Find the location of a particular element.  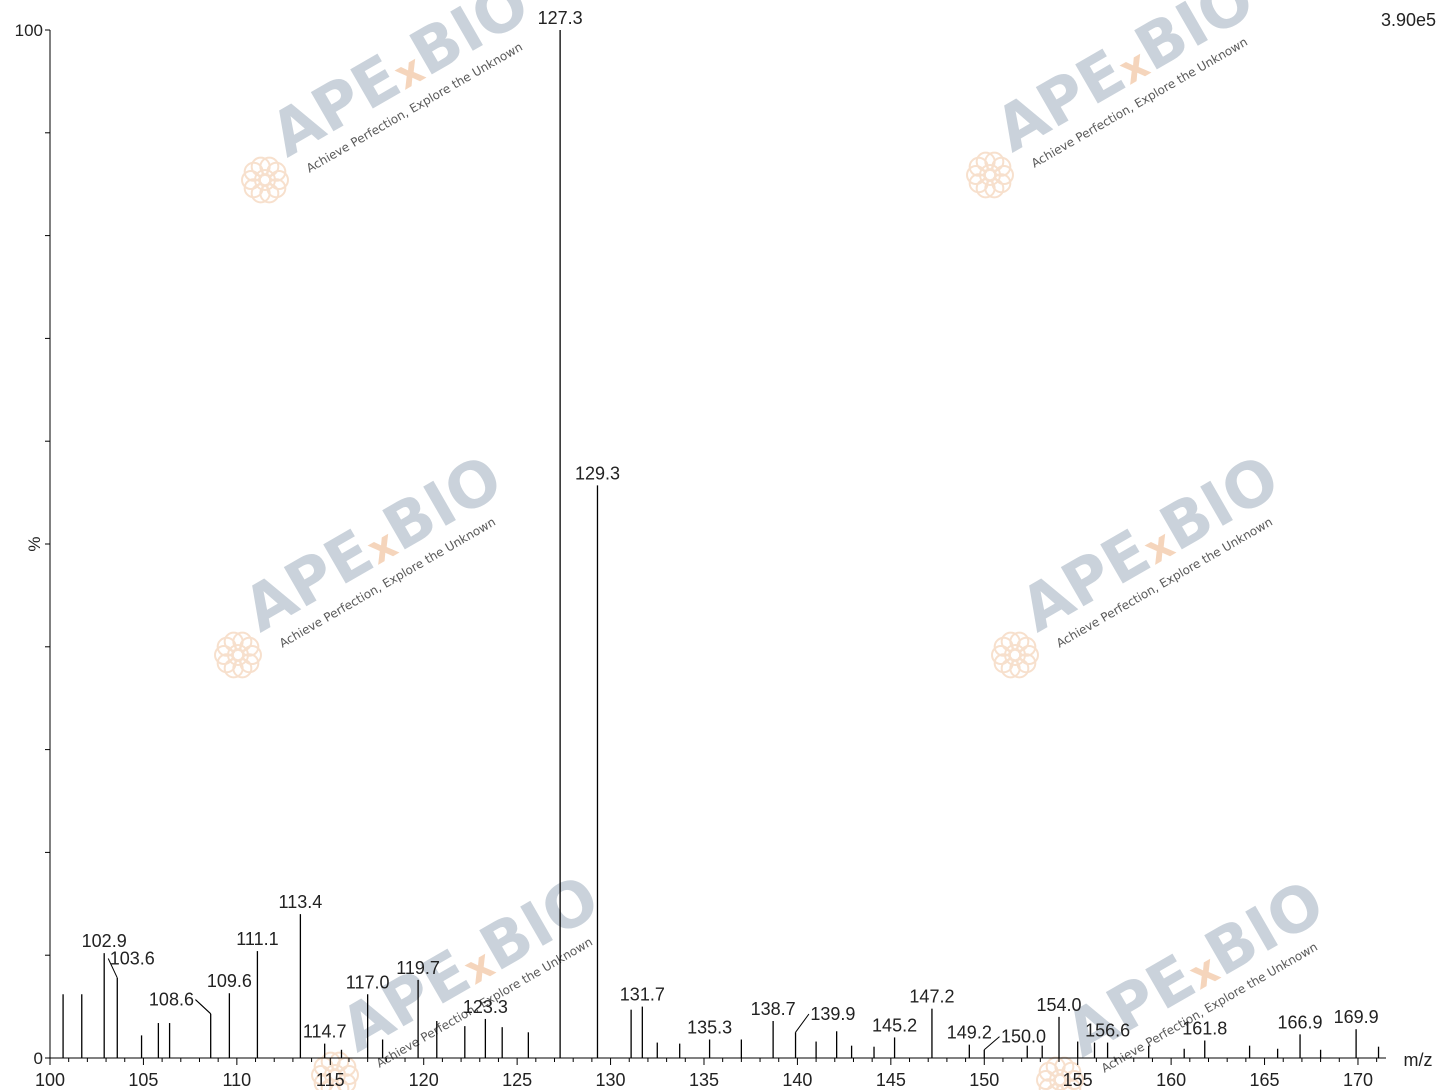

peak-label: 149.2 is located at coordinates (969, 1033).